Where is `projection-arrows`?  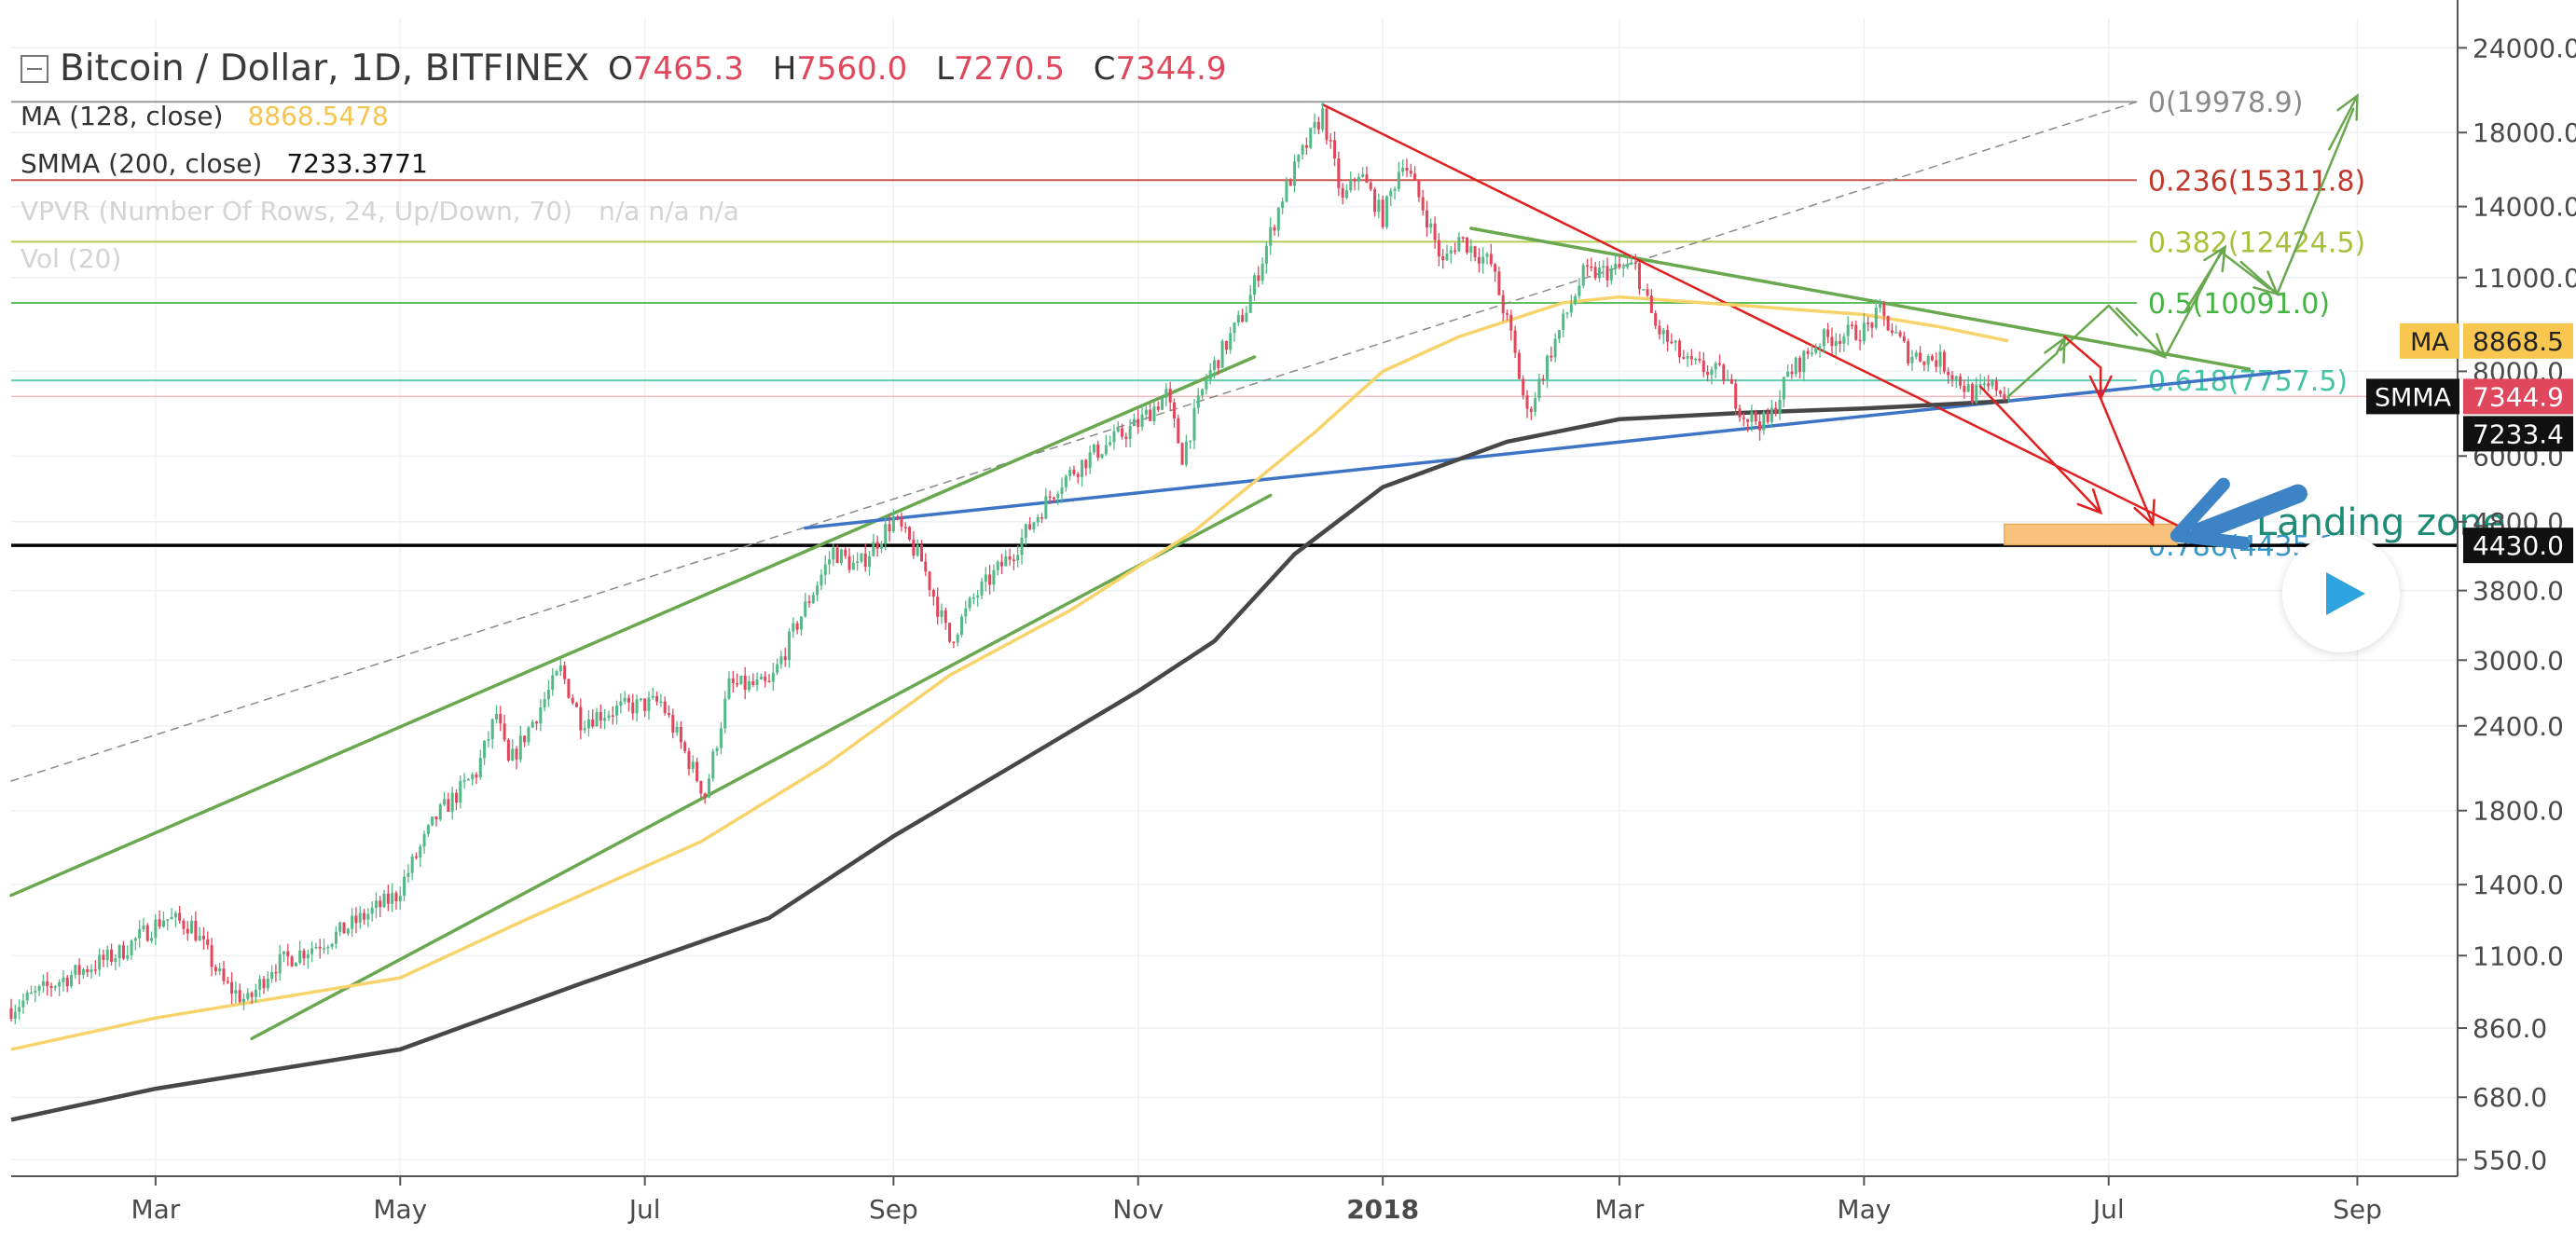
projection-arrows is located at coordinates (2168, 322).